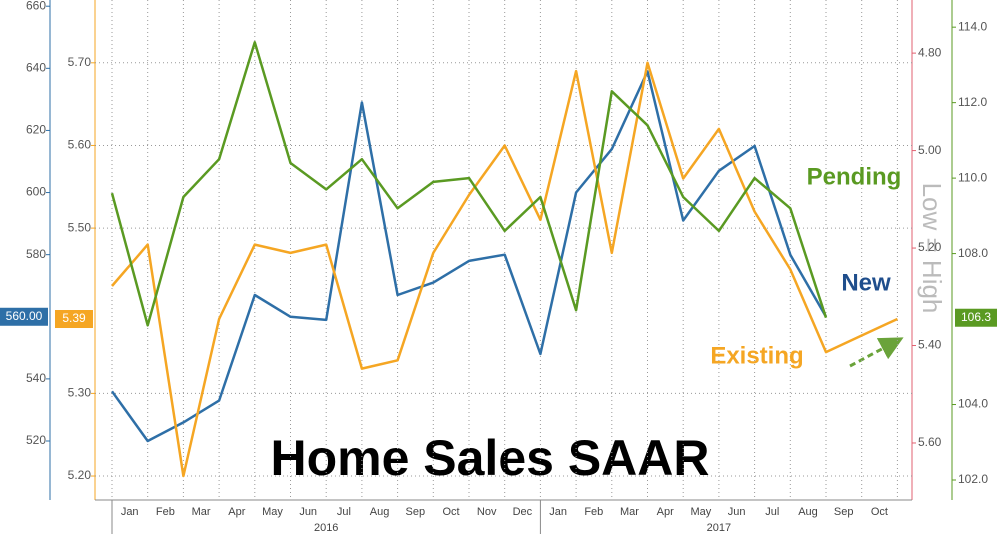 The height and width of the screenshot is (540, 1000). Describe the element at coordinates (973, 404) in the screenshot. I see `y-tick-label: 104.0` at that location.